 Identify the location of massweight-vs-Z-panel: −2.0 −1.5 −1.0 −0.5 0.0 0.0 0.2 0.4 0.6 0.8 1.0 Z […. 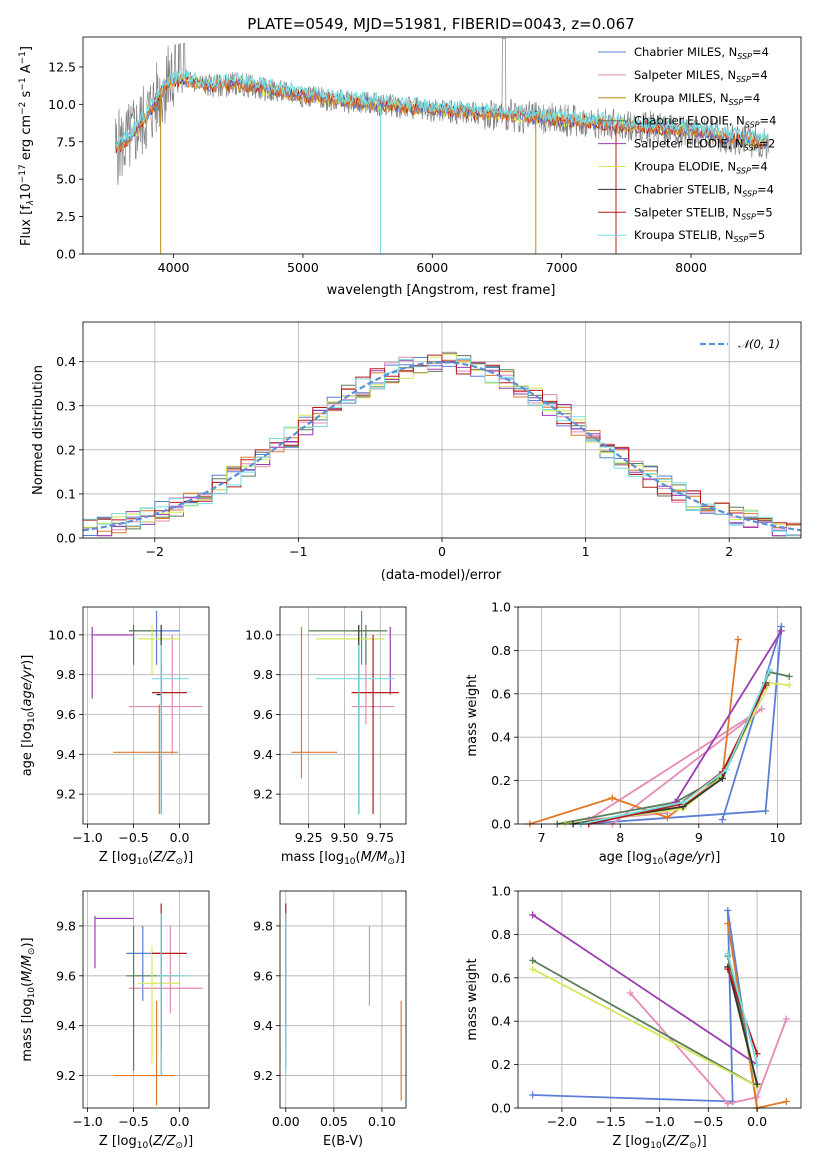
(633, 1017).